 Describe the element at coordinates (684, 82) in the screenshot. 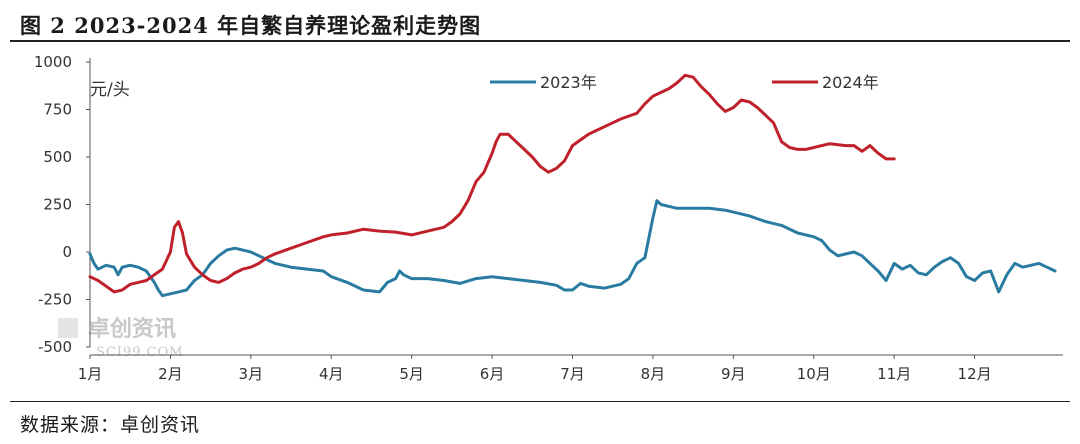

I see `chart-legend: 2023年 2024年` at that location.